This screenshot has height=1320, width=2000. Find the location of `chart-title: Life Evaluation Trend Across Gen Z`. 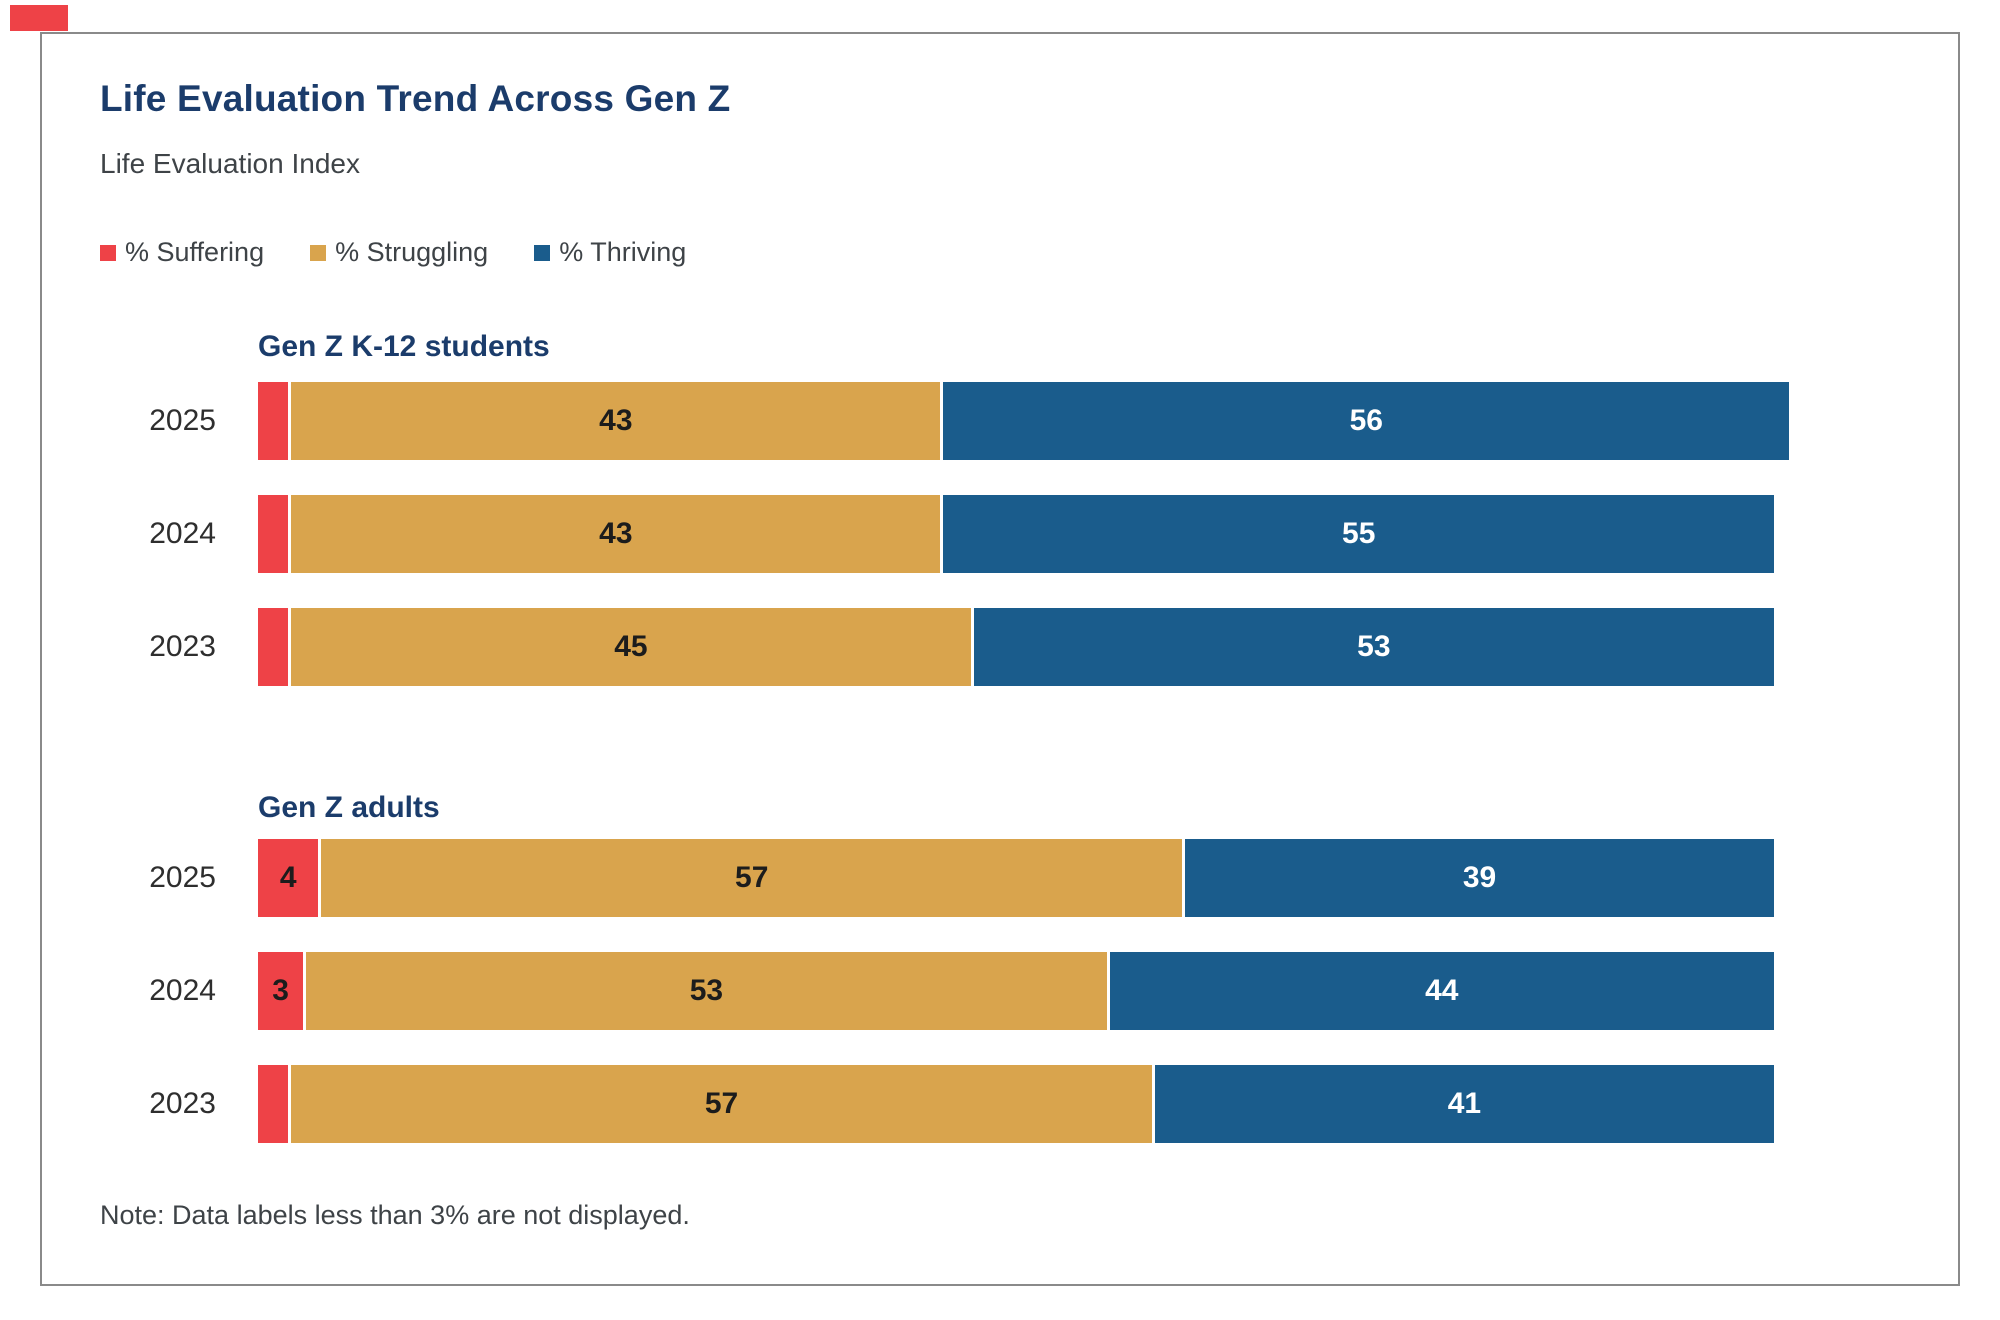

chart-title: Life Evaluation Trend Across Gen Z is located at coordinates (415, 98).